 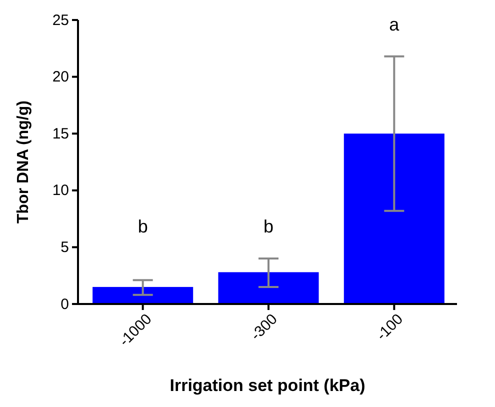 I want to click on y-tick-label: 20, so click(x=60, y=77).